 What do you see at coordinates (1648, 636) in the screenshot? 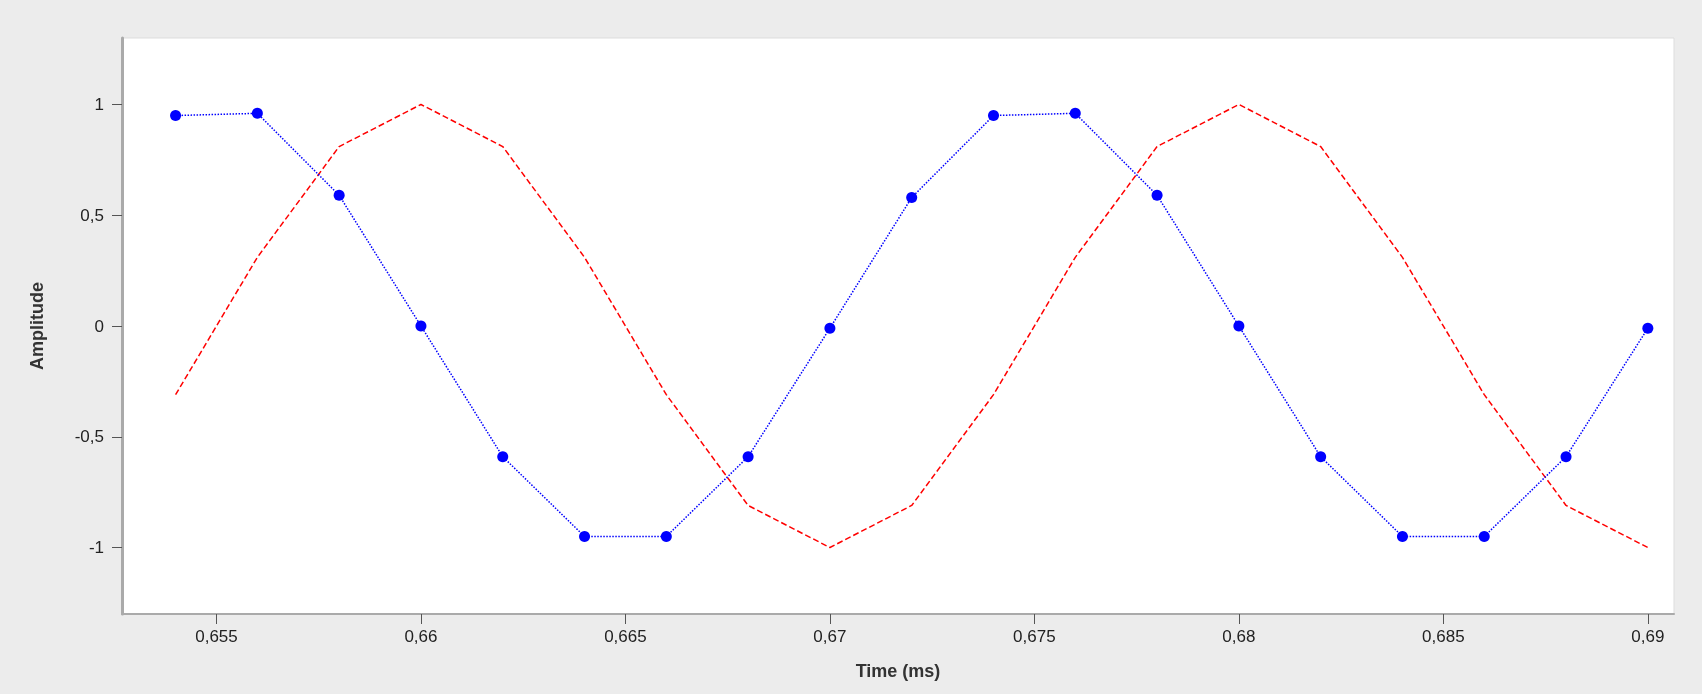
I see `x-tick-label: 0,69` at bounding box center [1648, 636].